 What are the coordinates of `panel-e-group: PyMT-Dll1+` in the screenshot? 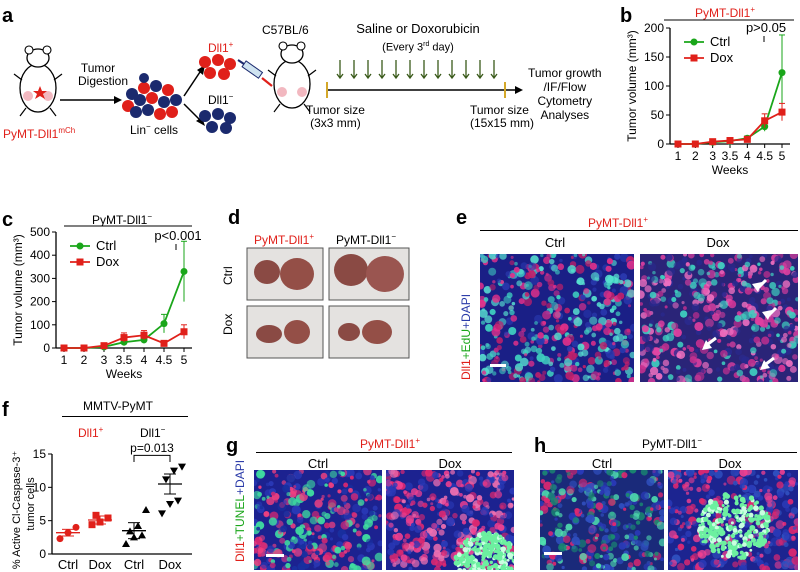 It's located at (618, 222).